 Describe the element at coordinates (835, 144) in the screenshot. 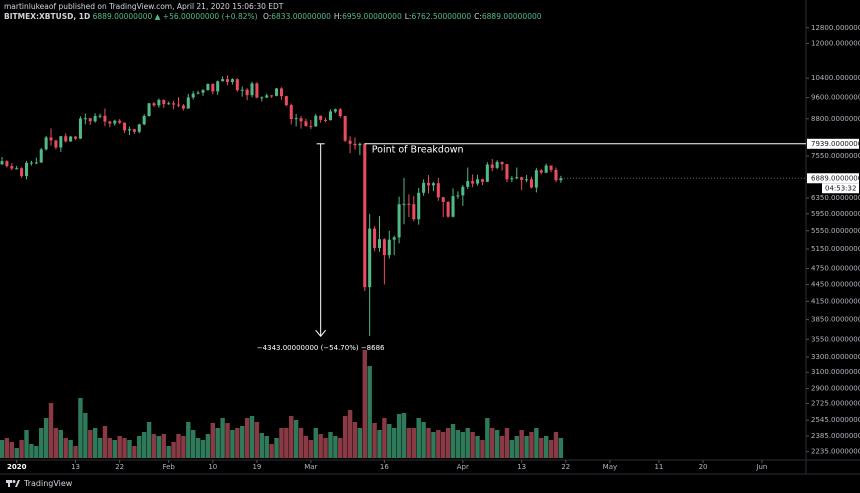

I see `price-label: 7939.00000000` at that location.